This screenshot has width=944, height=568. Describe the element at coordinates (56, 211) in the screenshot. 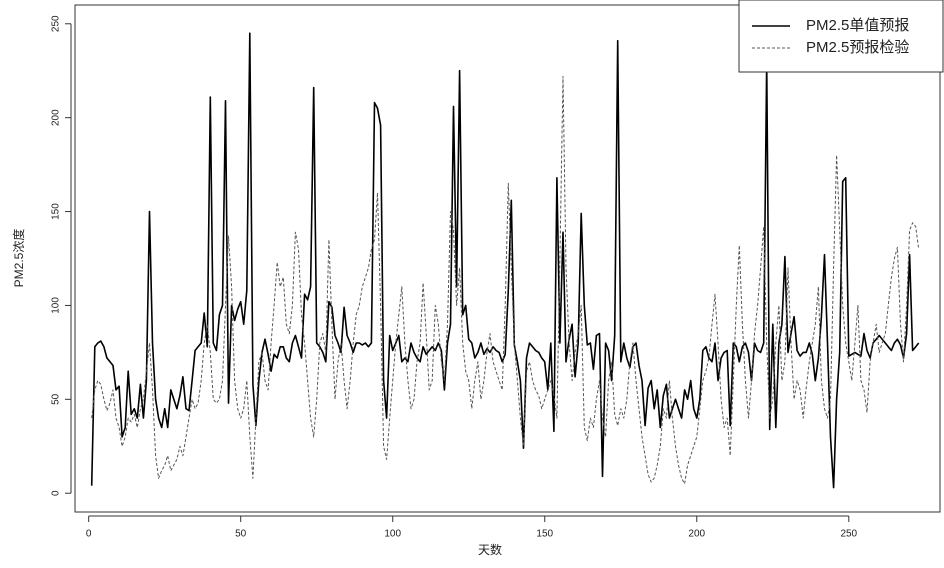

I see `y-tick-label: 150` at that location.